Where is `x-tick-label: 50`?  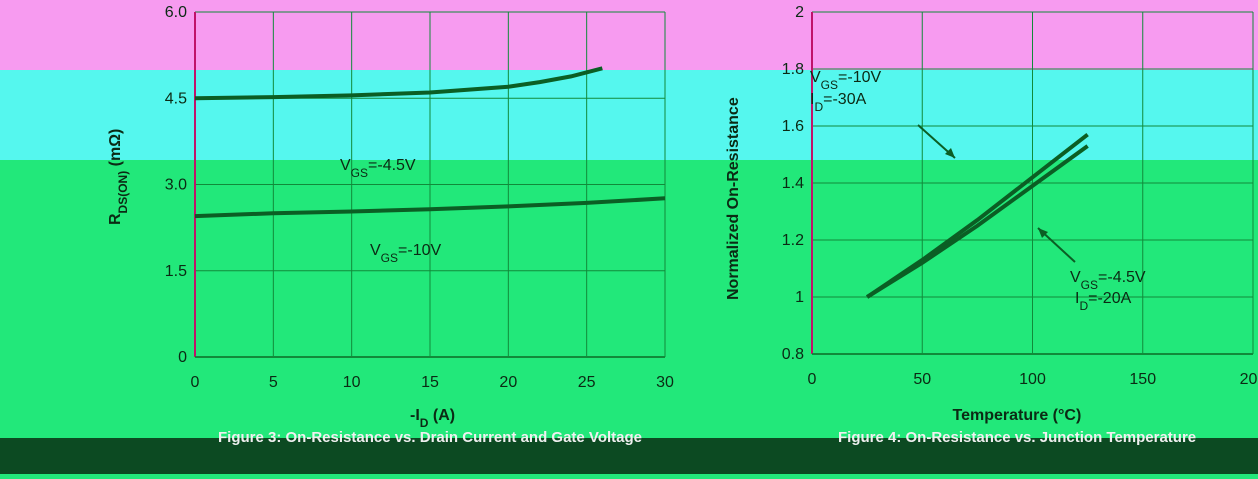 x-tick-label: 50 is located at coordinates (922, 379).